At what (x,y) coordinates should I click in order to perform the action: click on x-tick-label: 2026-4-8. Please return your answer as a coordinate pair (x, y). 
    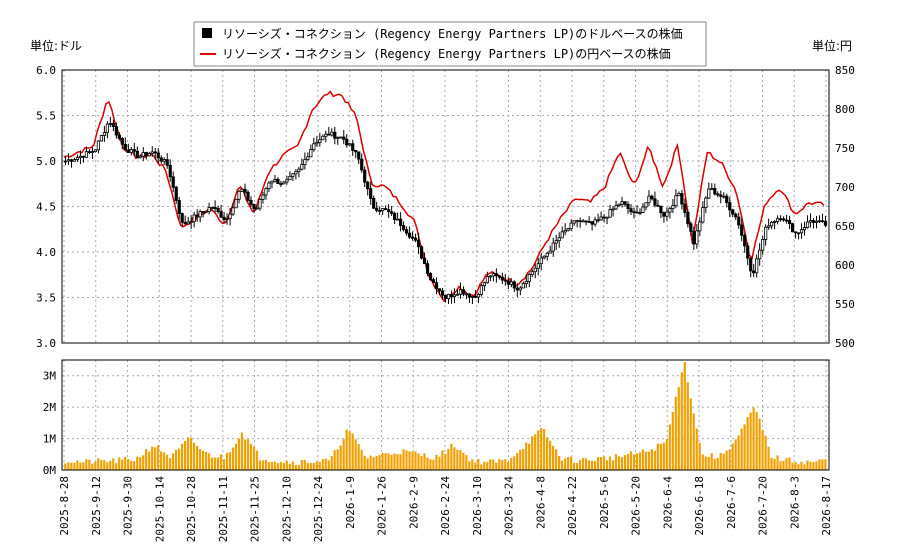
    Looking at the image, I should click on (540, 502).